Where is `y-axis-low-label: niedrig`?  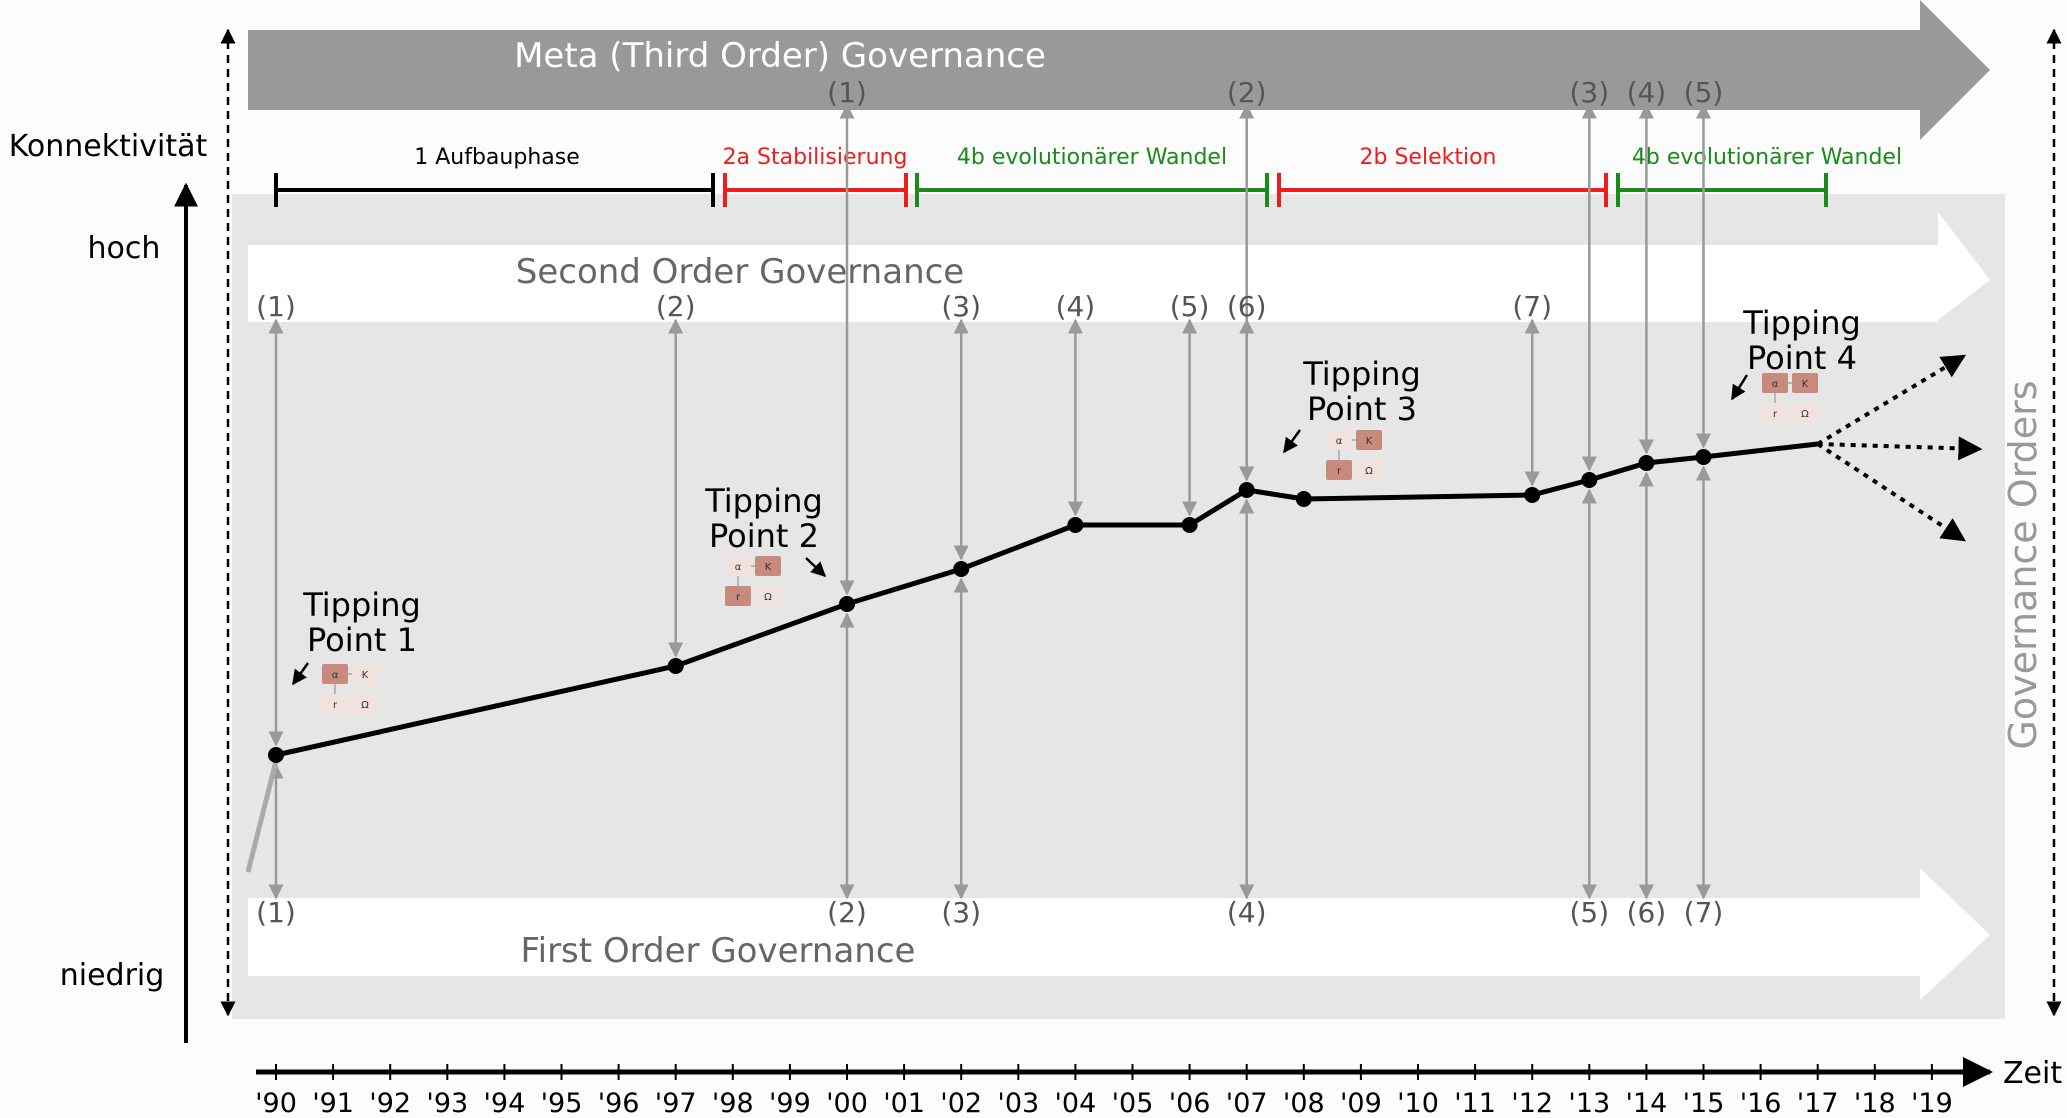 y-axis-low-label: niedrig is located at coordinates (112, 975).